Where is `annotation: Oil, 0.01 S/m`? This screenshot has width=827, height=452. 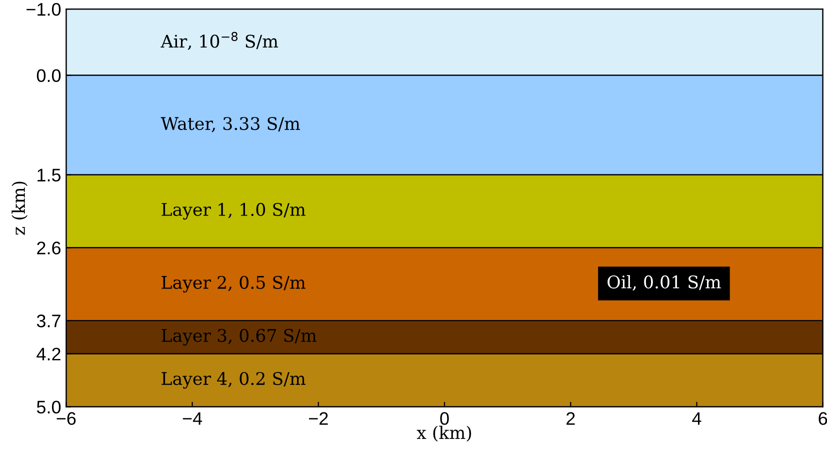 annotation: Oil, 0.01 S/m is located at coordinates (664, 283).